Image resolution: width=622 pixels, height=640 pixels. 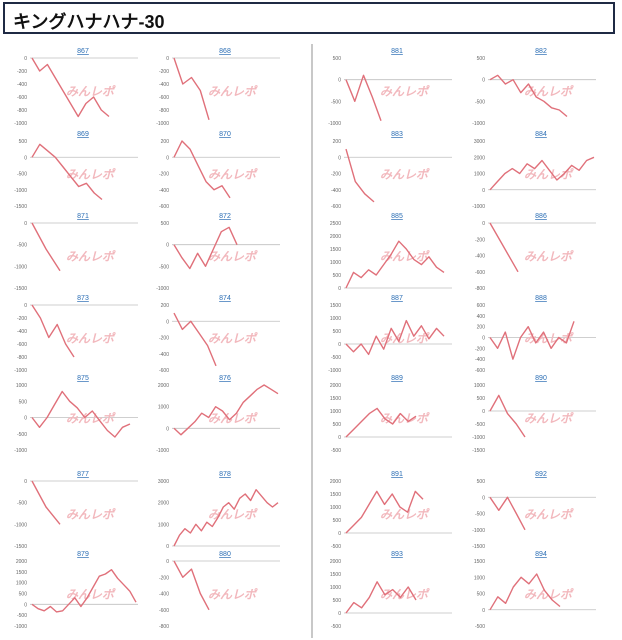 I want to click on chart-title-885: 885, so click(x=397, y=216).